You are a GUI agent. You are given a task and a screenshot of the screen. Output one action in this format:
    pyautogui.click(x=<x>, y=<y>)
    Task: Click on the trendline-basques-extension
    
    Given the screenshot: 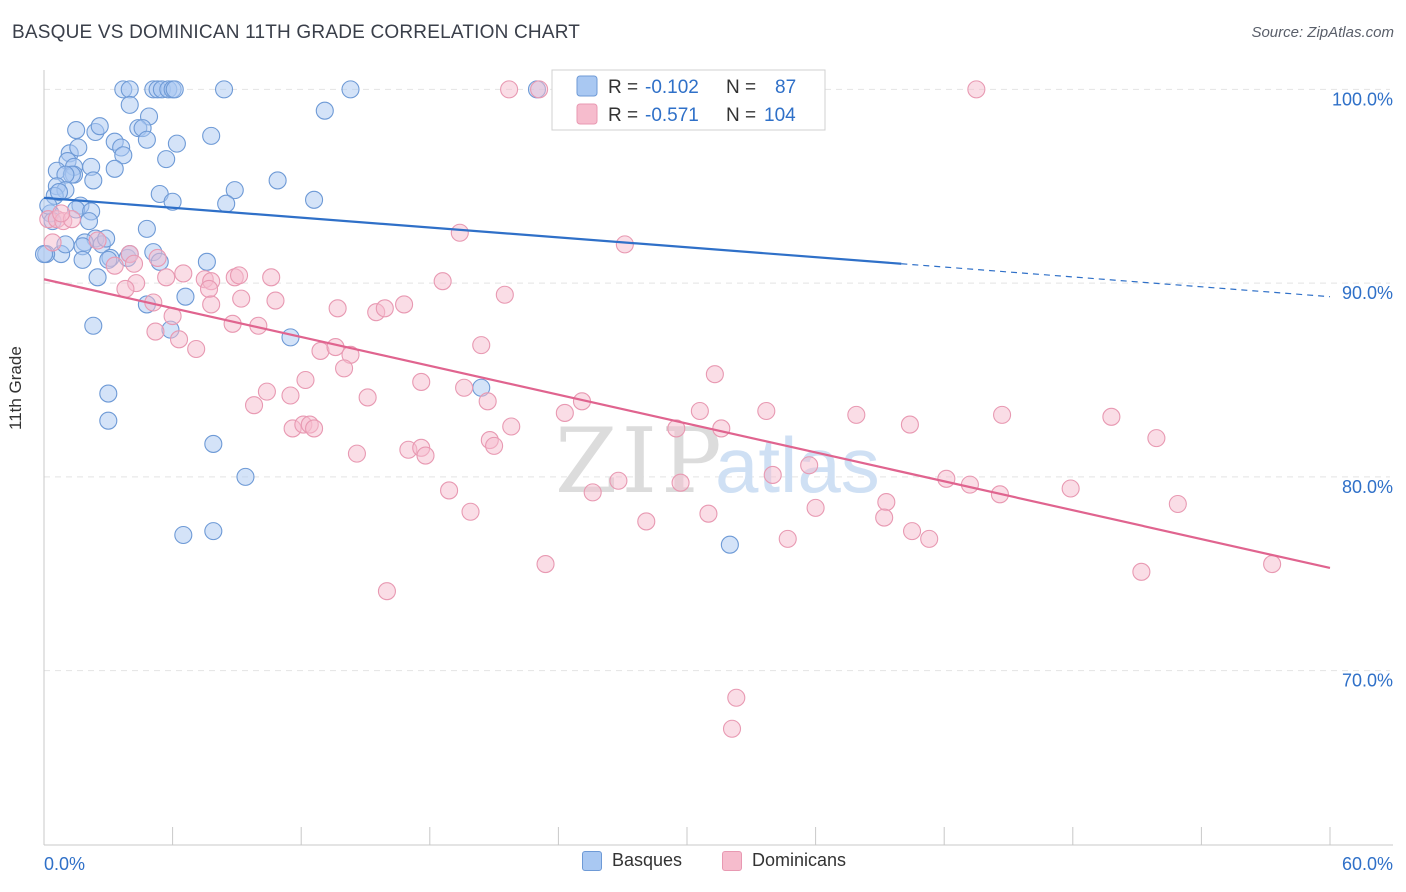 What is the action you would take?
    pyautogui.click(x=1116, y=280)
    